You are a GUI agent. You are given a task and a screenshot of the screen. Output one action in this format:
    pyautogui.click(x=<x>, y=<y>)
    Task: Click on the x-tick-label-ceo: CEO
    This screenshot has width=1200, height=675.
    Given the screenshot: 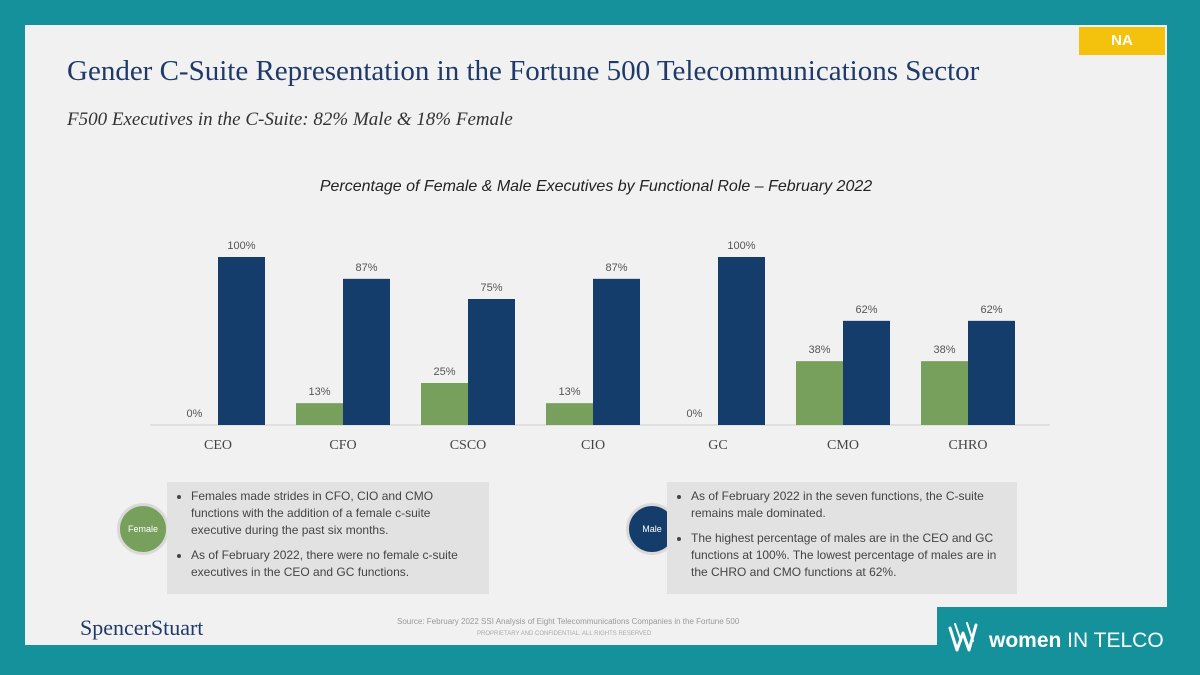 What is the action you would take?
    pyautogui.click(x=218, y=445)
    